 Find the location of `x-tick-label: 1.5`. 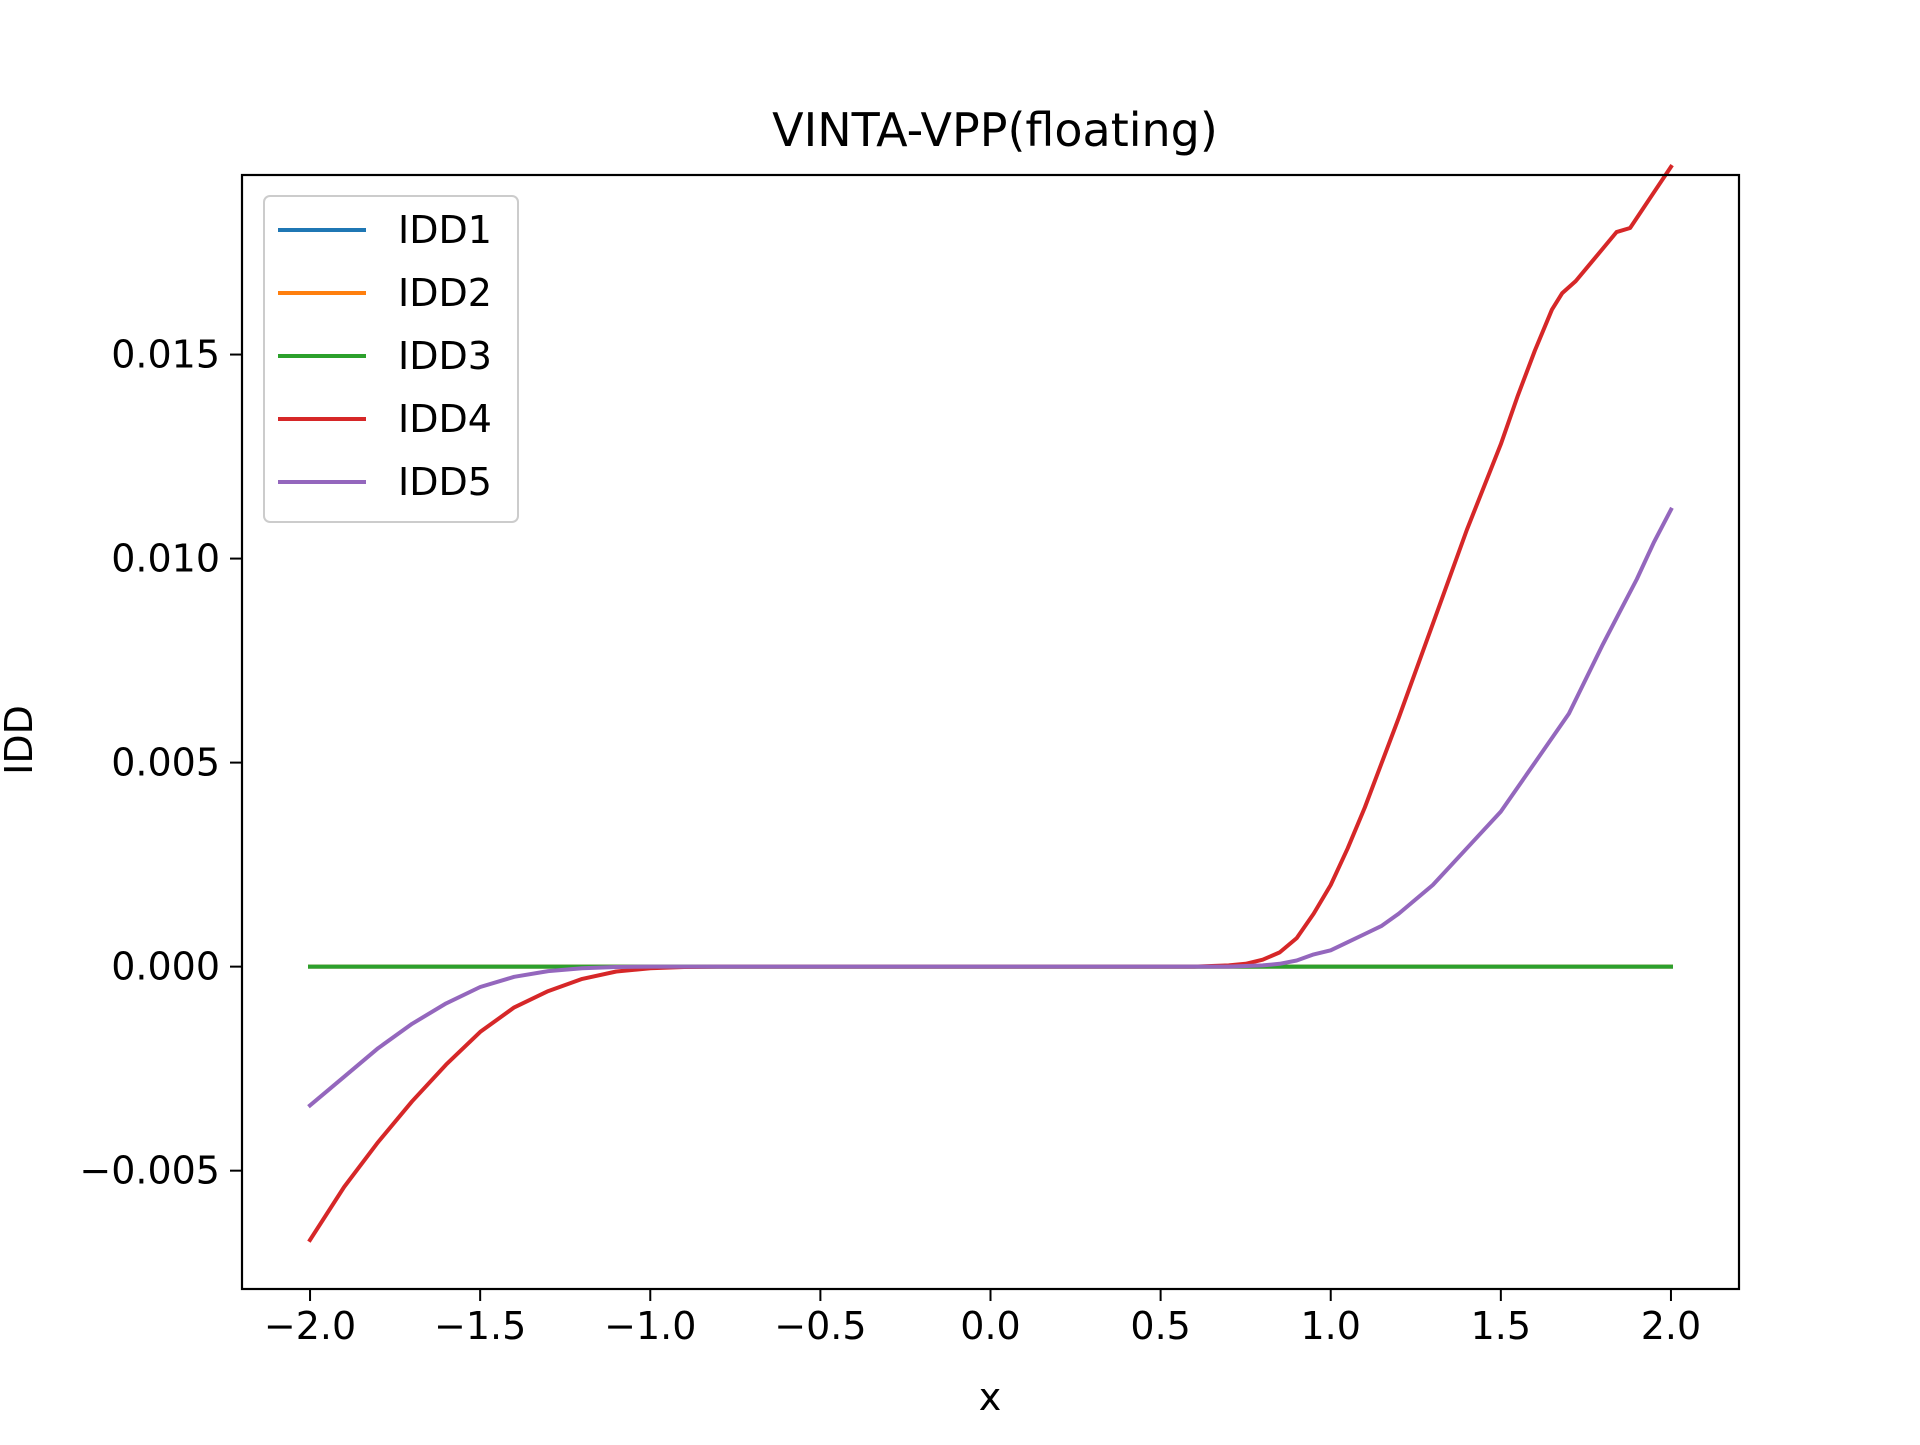

x-tick-label: 1.5 is located at coordinates (1501, 1326).